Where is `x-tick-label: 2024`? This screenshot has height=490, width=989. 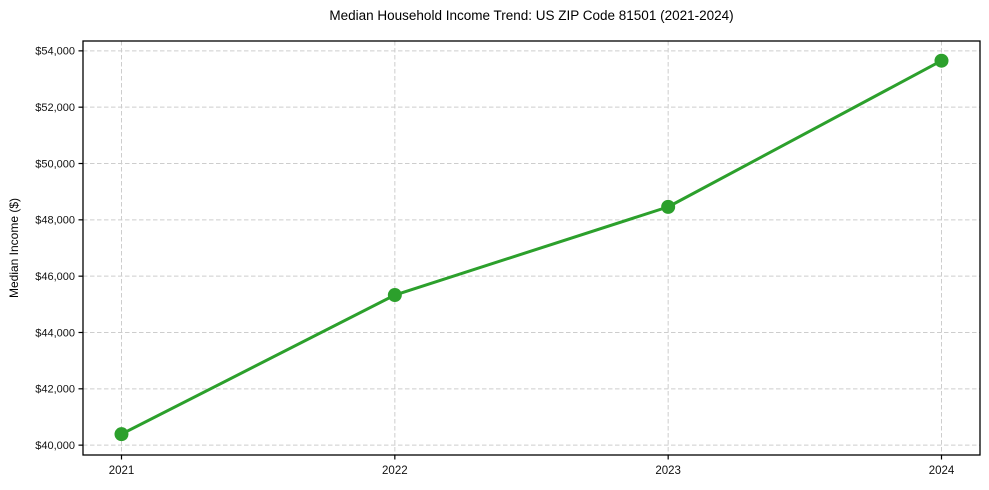 x-tick-label: 2024 is located at coordinates (942, 471).